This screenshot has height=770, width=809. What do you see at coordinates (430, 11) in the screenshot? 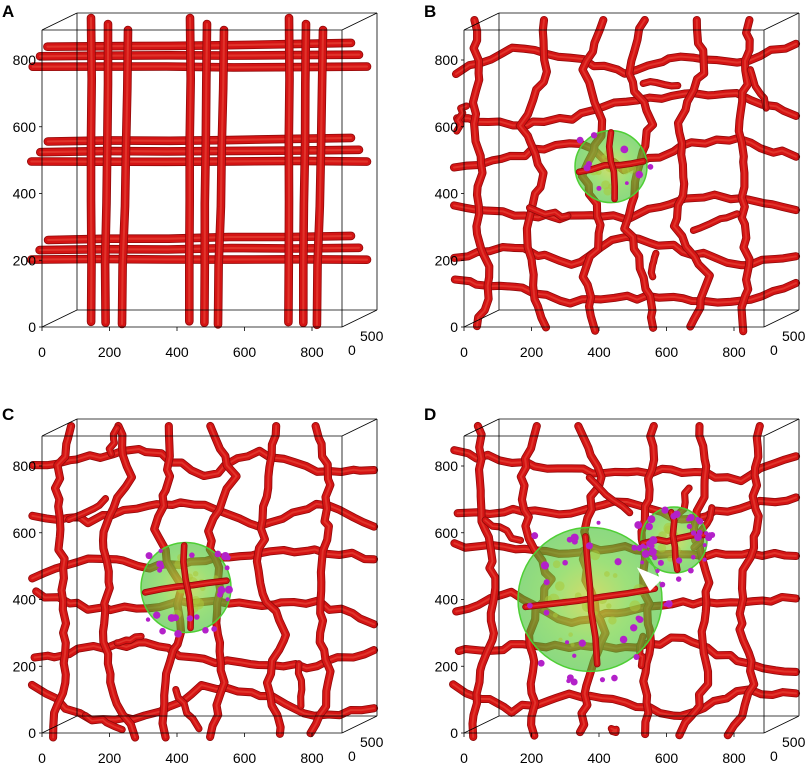
I see `panel-letter: B` at bounding box center [430, 11].